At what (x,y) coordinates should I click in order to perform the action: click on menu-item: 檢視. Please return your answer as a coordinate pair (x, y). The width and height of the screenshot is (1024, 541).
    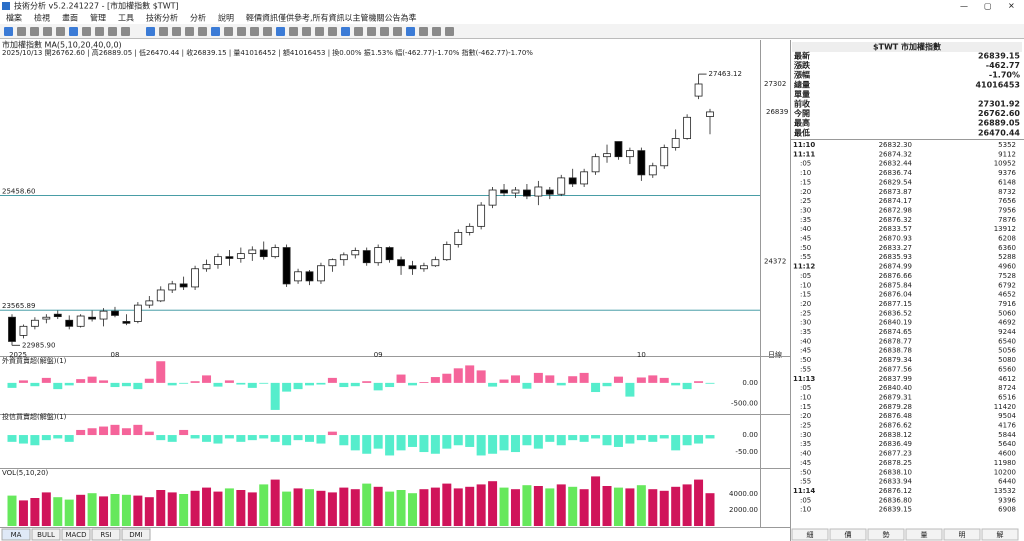
    Looking at the image, I should click on (42, 18).